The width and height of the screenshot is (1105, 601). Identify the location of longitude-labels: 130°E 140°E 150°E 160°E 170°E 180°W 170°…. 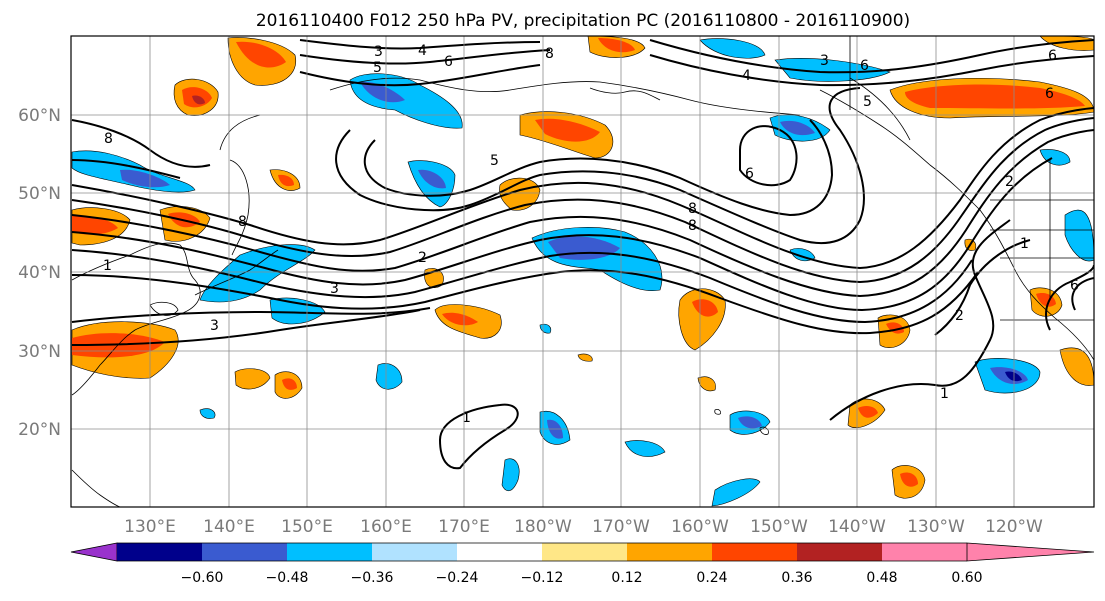
(583, 527).